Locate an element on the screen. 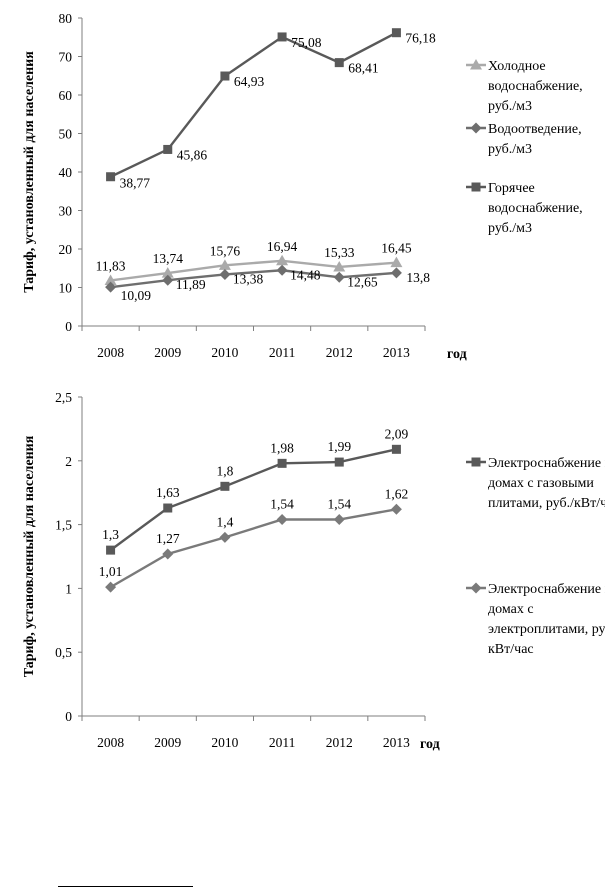  chart2-y-tick-label: 2,5 is located at coordinates (63, 397).